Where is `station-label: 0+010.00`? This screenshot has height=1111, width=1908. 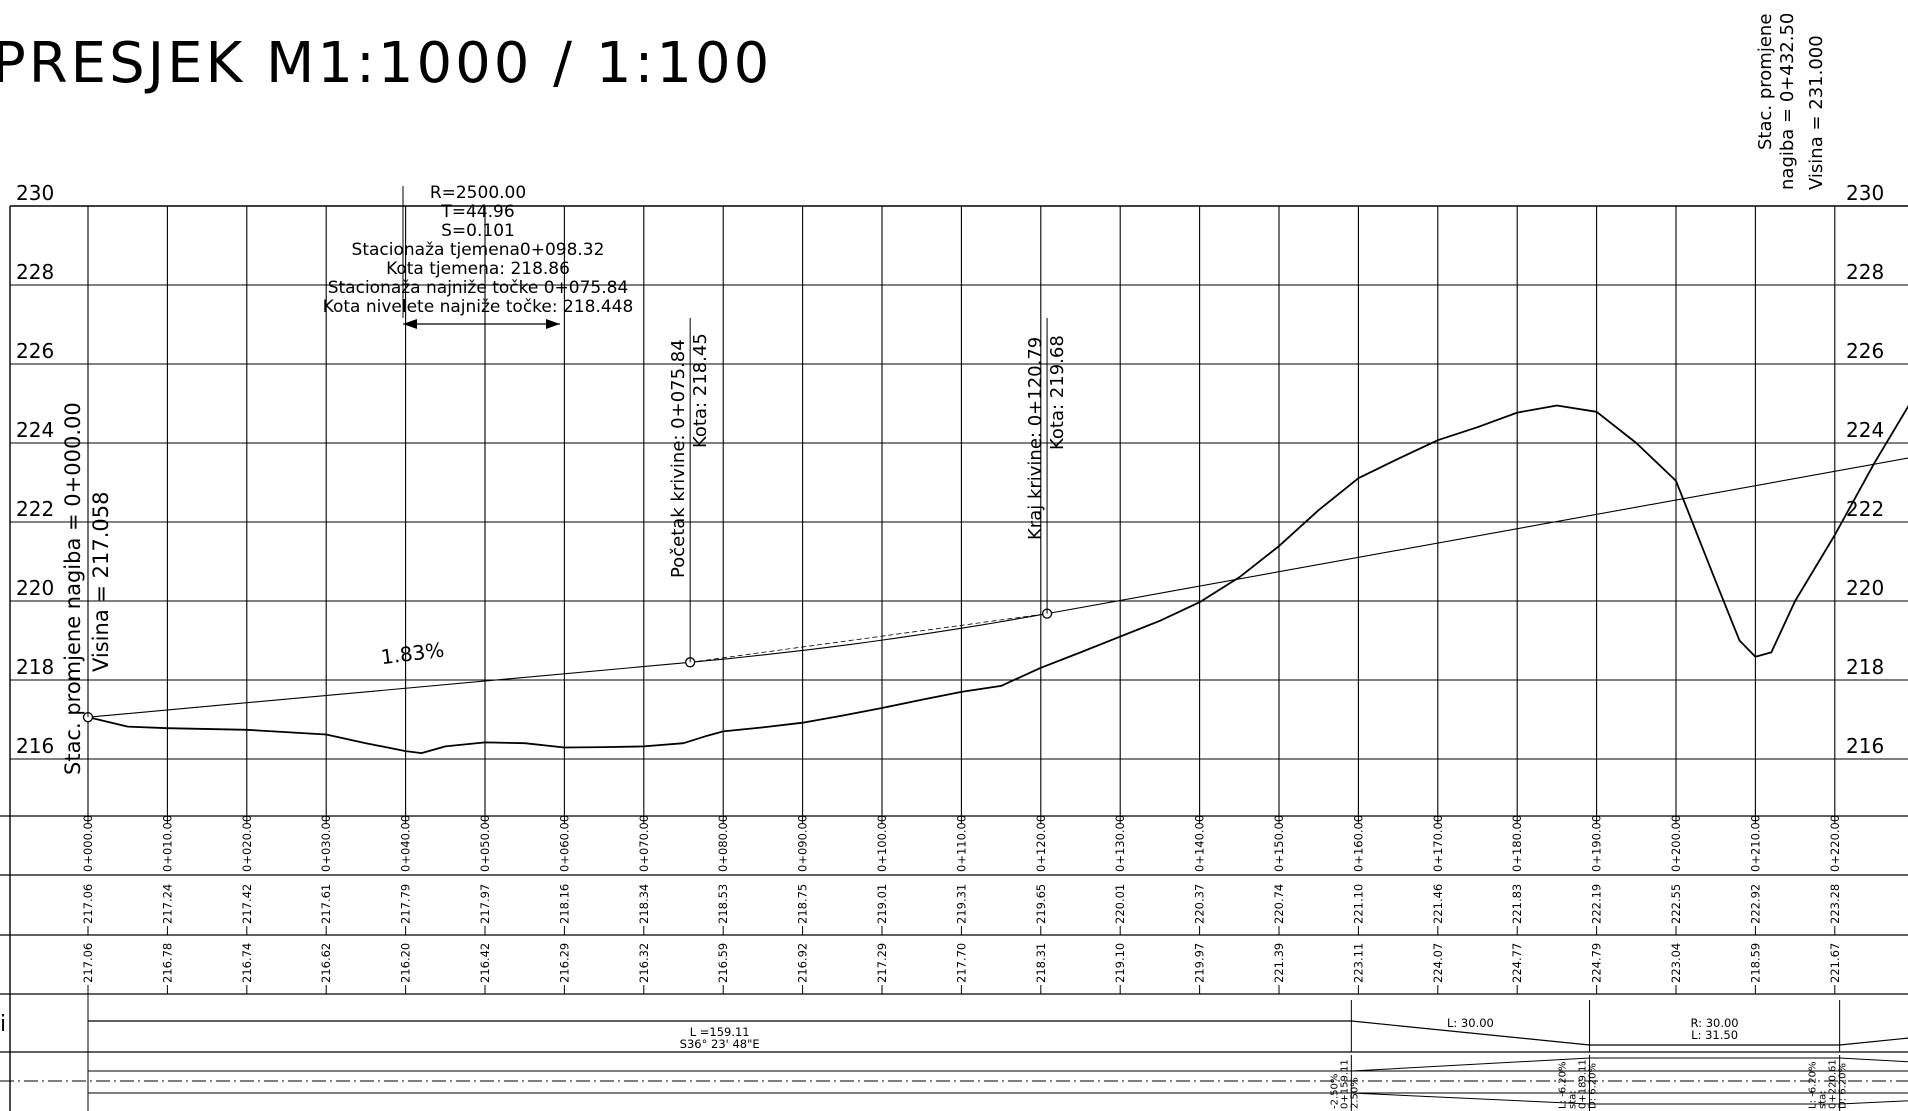 station-label: 0+010.00 is located at coordinates (167, 843).